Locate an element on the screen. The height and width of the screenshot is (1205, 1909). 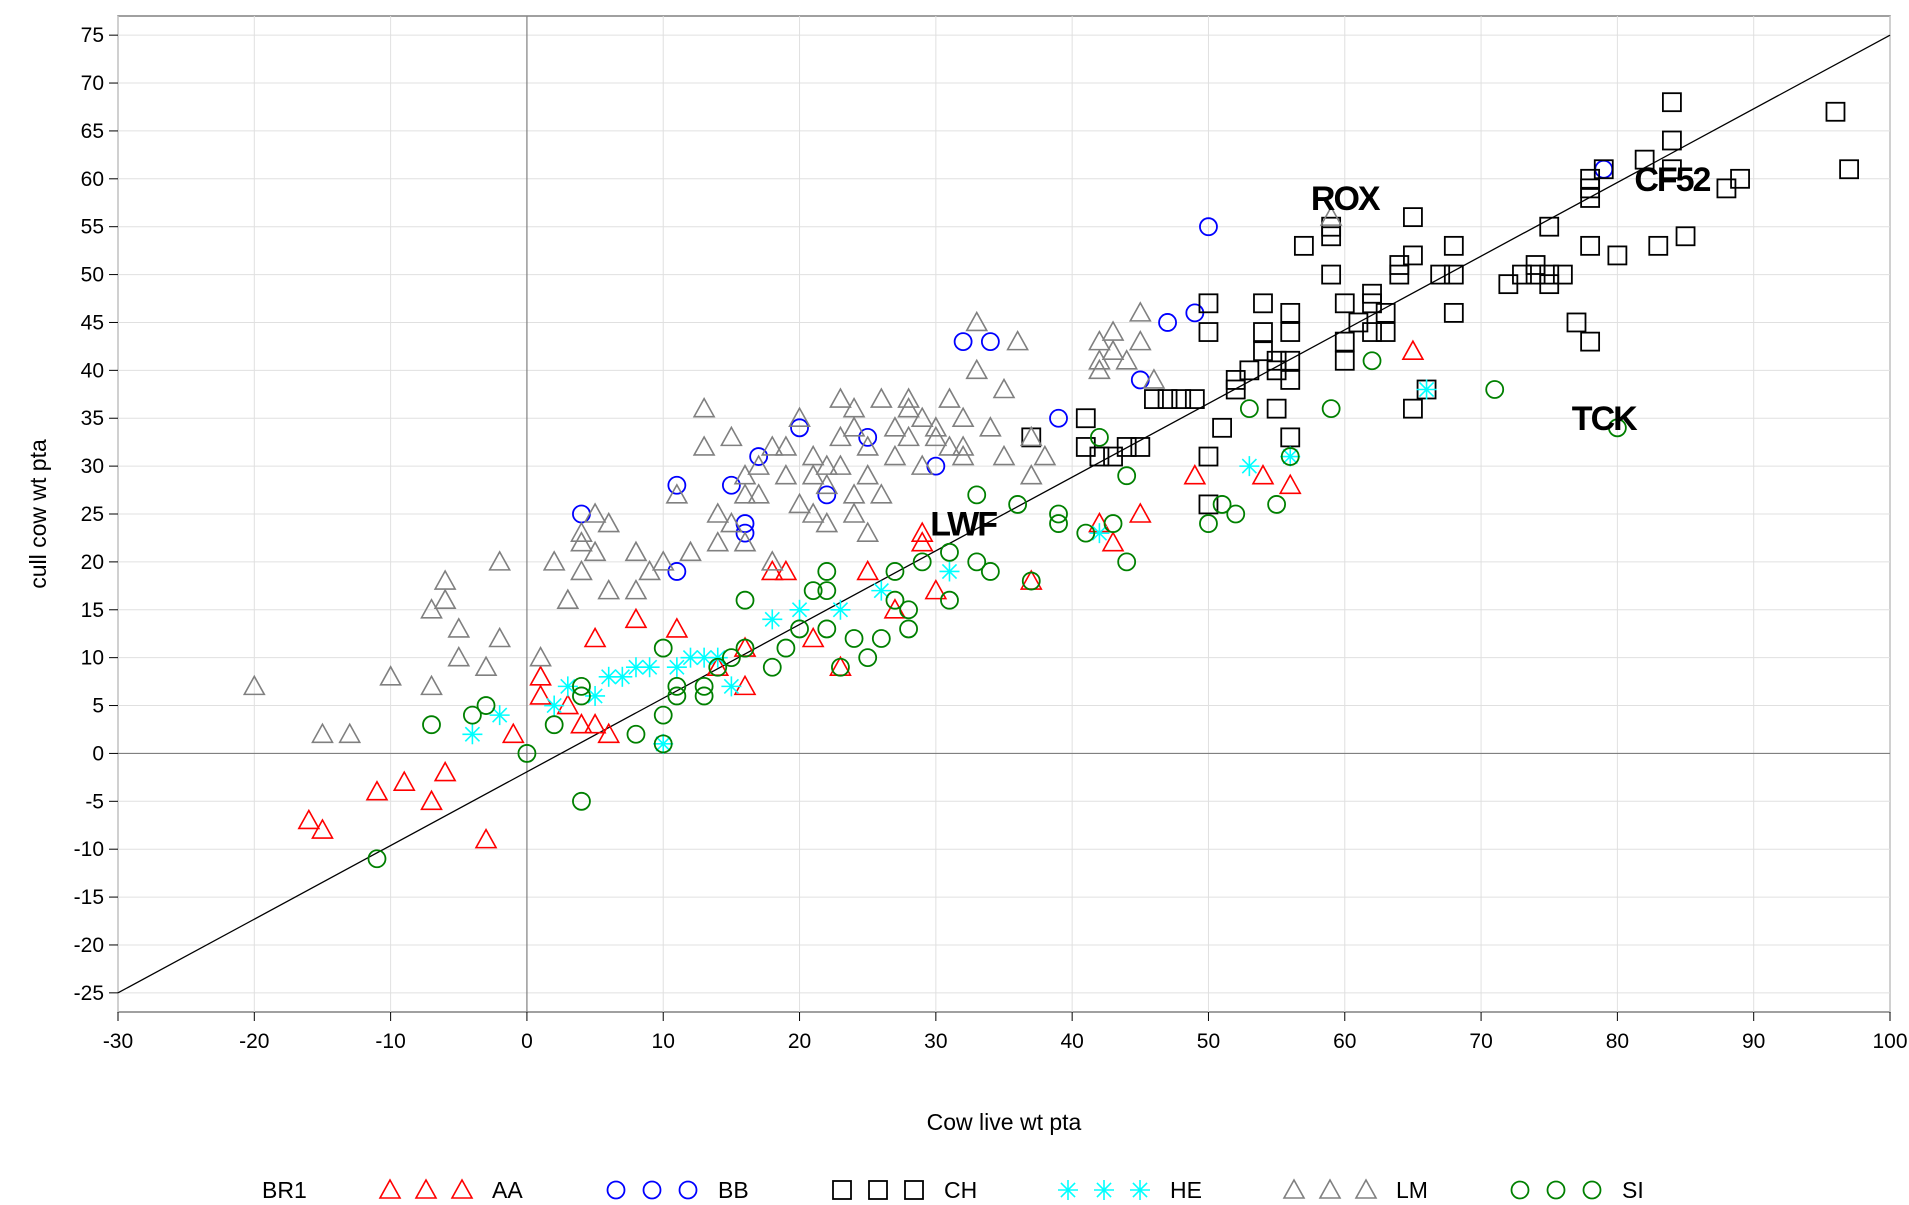
y-tick-label: 75 is located at coordinates (92, 35).